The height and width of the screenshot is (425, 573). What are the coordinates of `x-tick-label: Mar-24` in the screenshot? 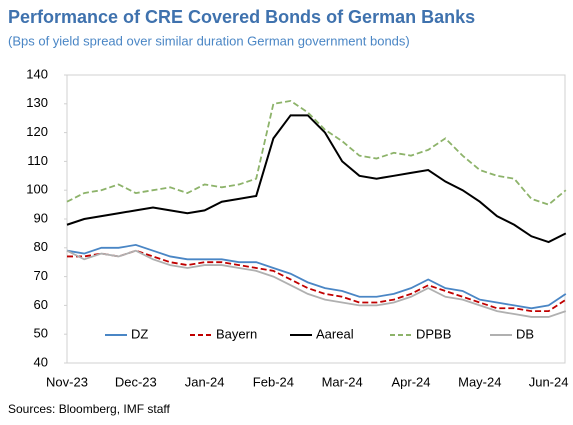 It's located at (342, 381).